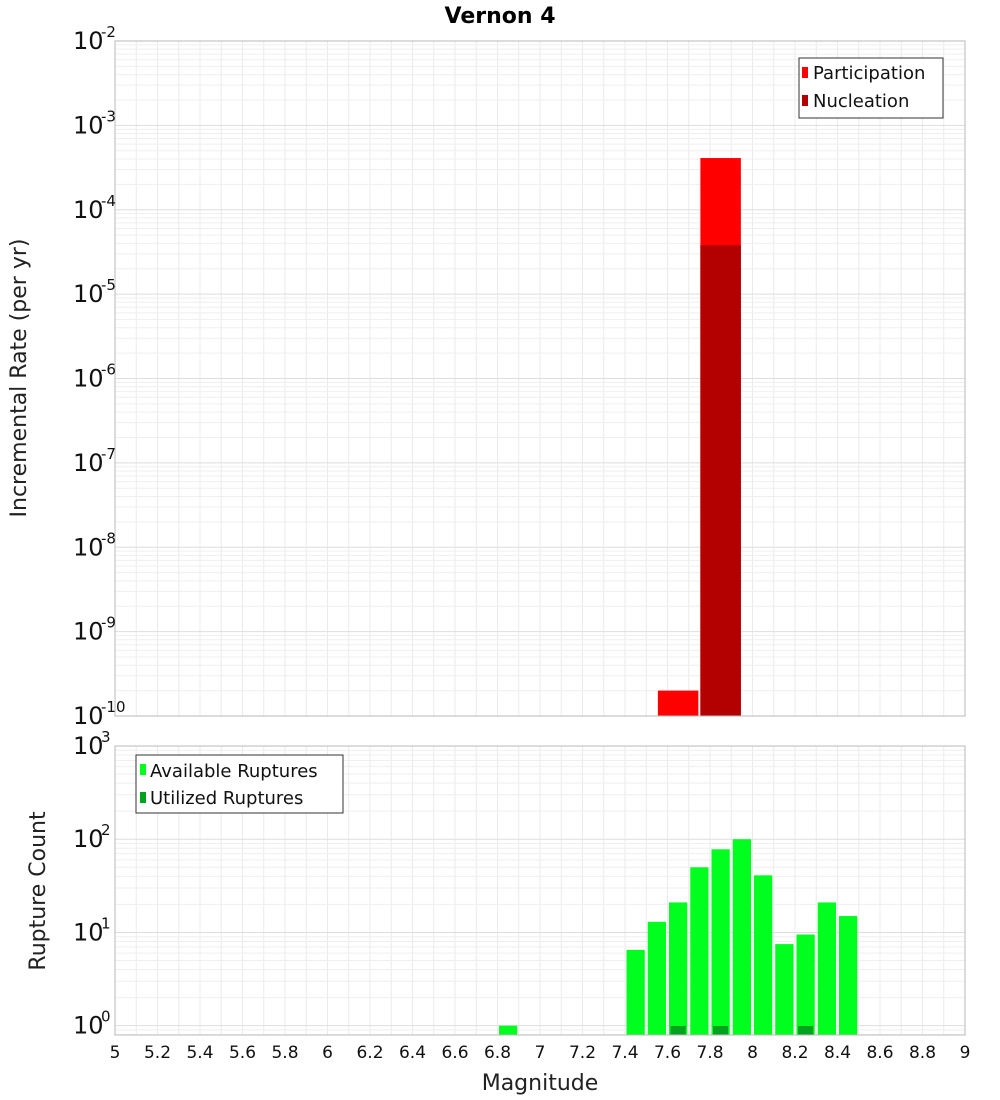  Describe the element at coordinates (500, 16) in the screenshot. I see `chart-title: Vernon 4` at that location.